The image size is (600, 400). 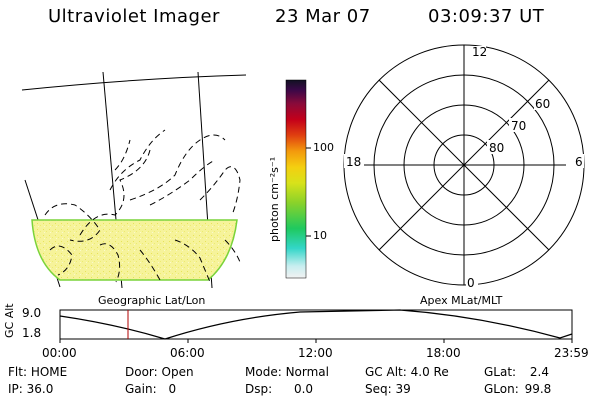 I want to click on geo-panel-caption: Geographic Lat/Lon, so click(x=152, y=300).